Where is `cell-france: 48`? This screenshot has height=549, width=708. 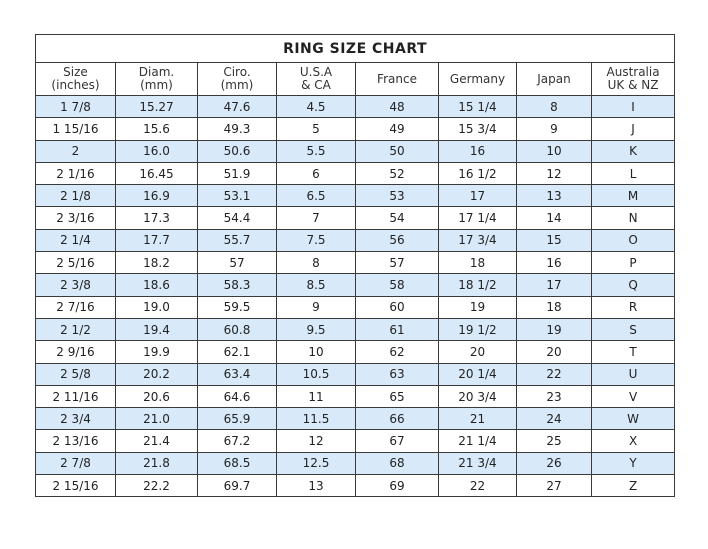 cell-france: 48 is located at coordinates (397, 106).